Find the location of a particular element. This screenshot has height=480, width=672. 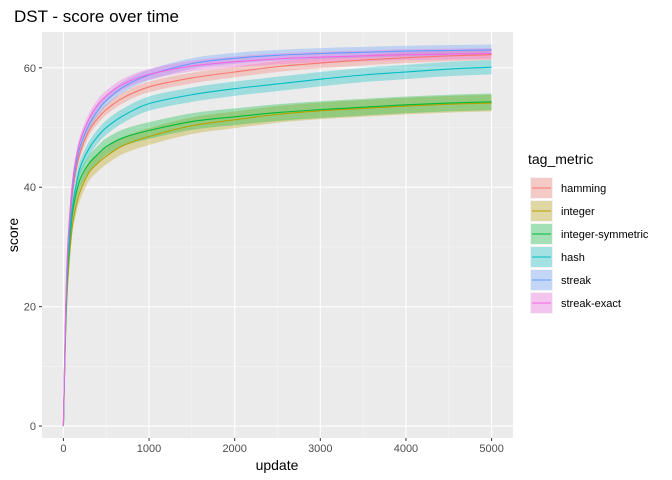

legend-label: streak is located at coordinates (576, 281).